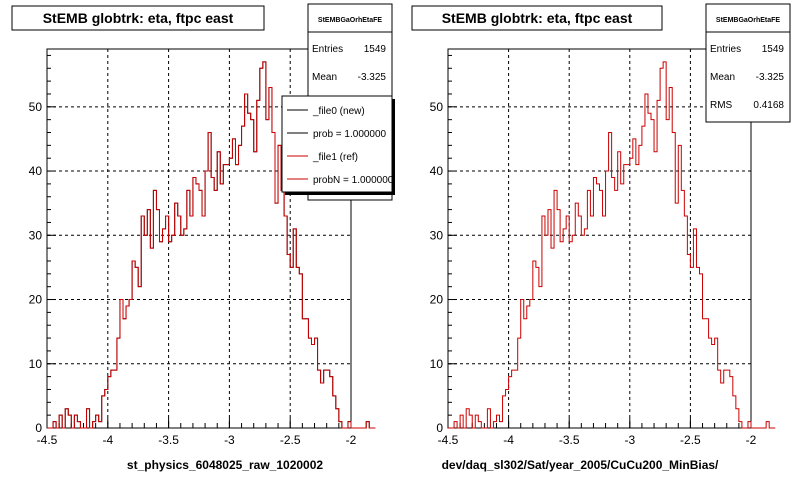  What do you see at coordinates (768, 105) in the screenshot?
I see `stats-value: 0.4168` at bounding box center [768, 105].